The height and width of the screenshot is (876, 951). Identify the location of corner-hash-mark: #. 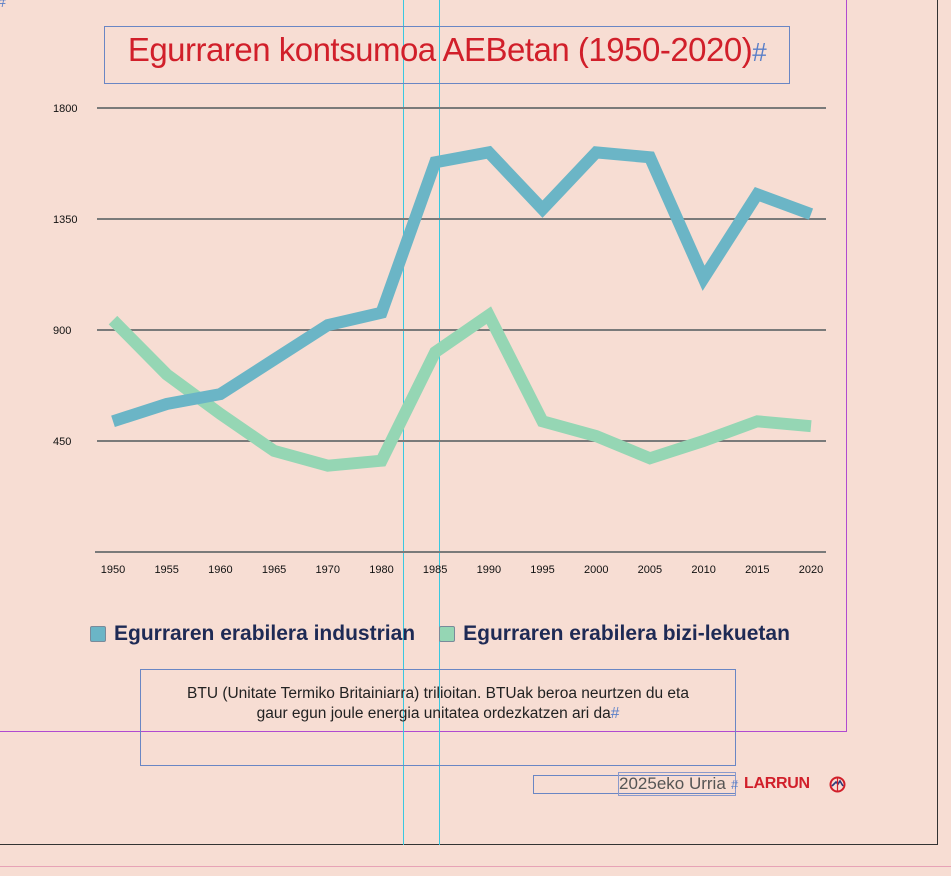
(3, 6).